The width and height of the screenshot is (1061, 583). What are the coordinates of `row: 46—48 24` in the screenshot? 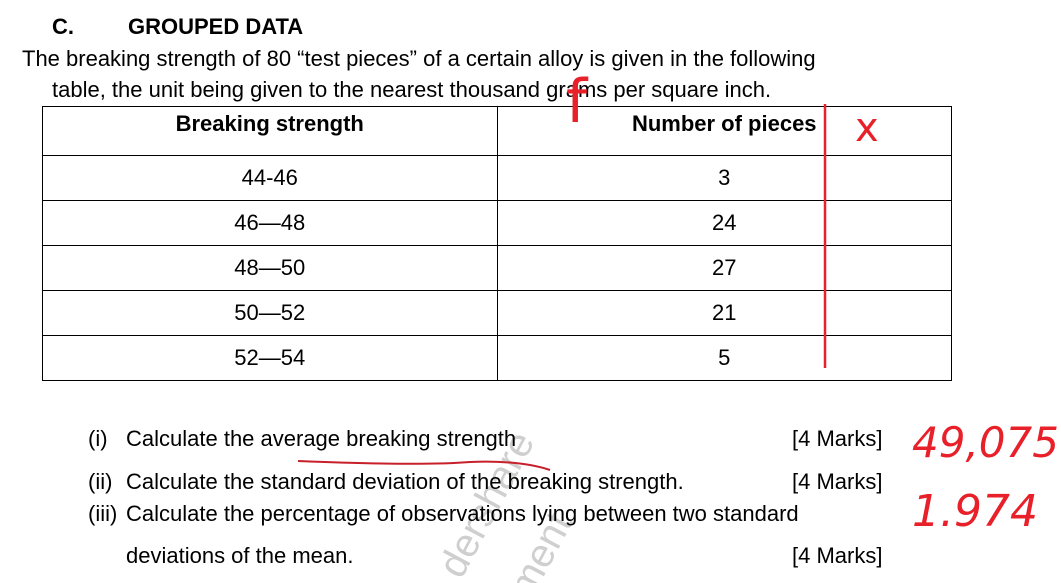 It's located at (497, 223).